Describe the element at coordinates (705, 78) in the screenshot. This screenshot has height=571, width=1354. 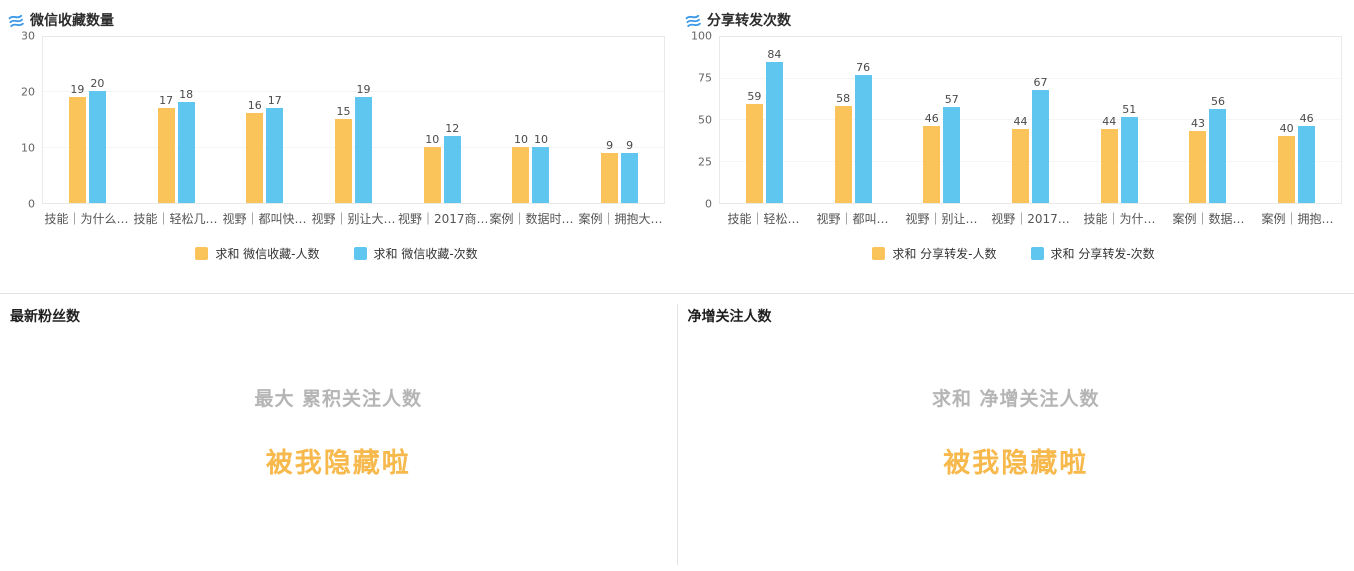
I see `y-tick-label: 75` at that location.